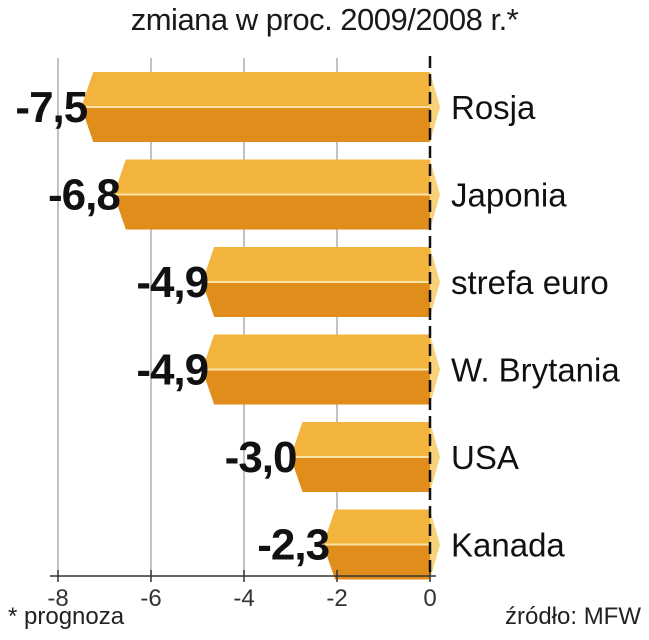 This screenshot has height=640, width=649. I want to click on data-label: -7,5, so click(51, 107).